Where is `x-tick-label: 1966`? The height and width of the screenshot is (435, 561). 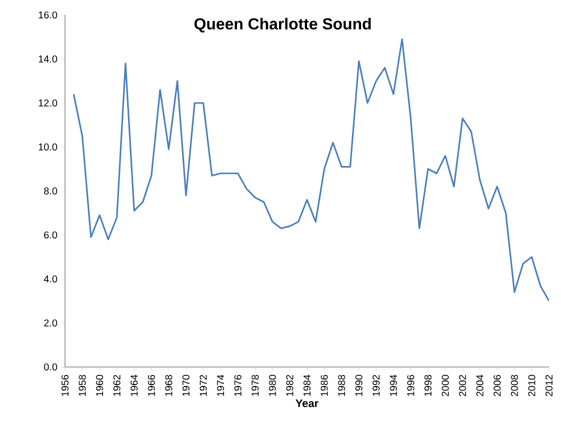
x-tick-label: 1966 is located at coordinates (151, 385).